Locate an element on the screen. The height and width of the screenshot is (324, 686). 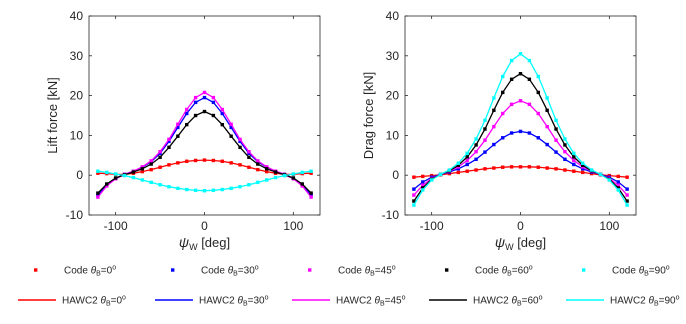
drag-ytick-label: -10 is located at coordinates (391, 215).